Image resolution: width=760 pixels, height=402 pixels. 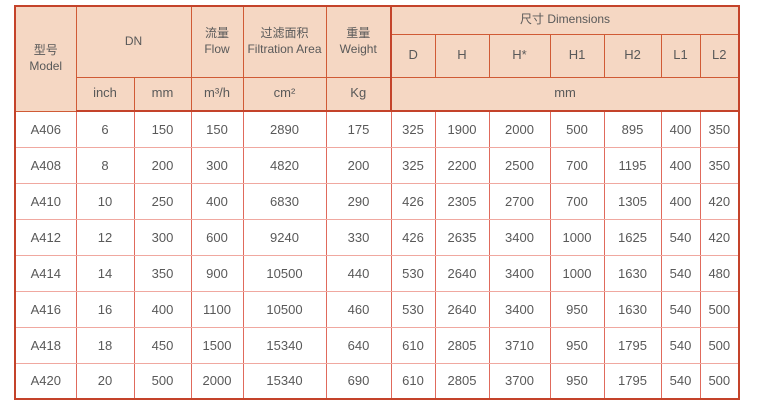 I want to click on header-dn: DN, so click(x=133, y=41).